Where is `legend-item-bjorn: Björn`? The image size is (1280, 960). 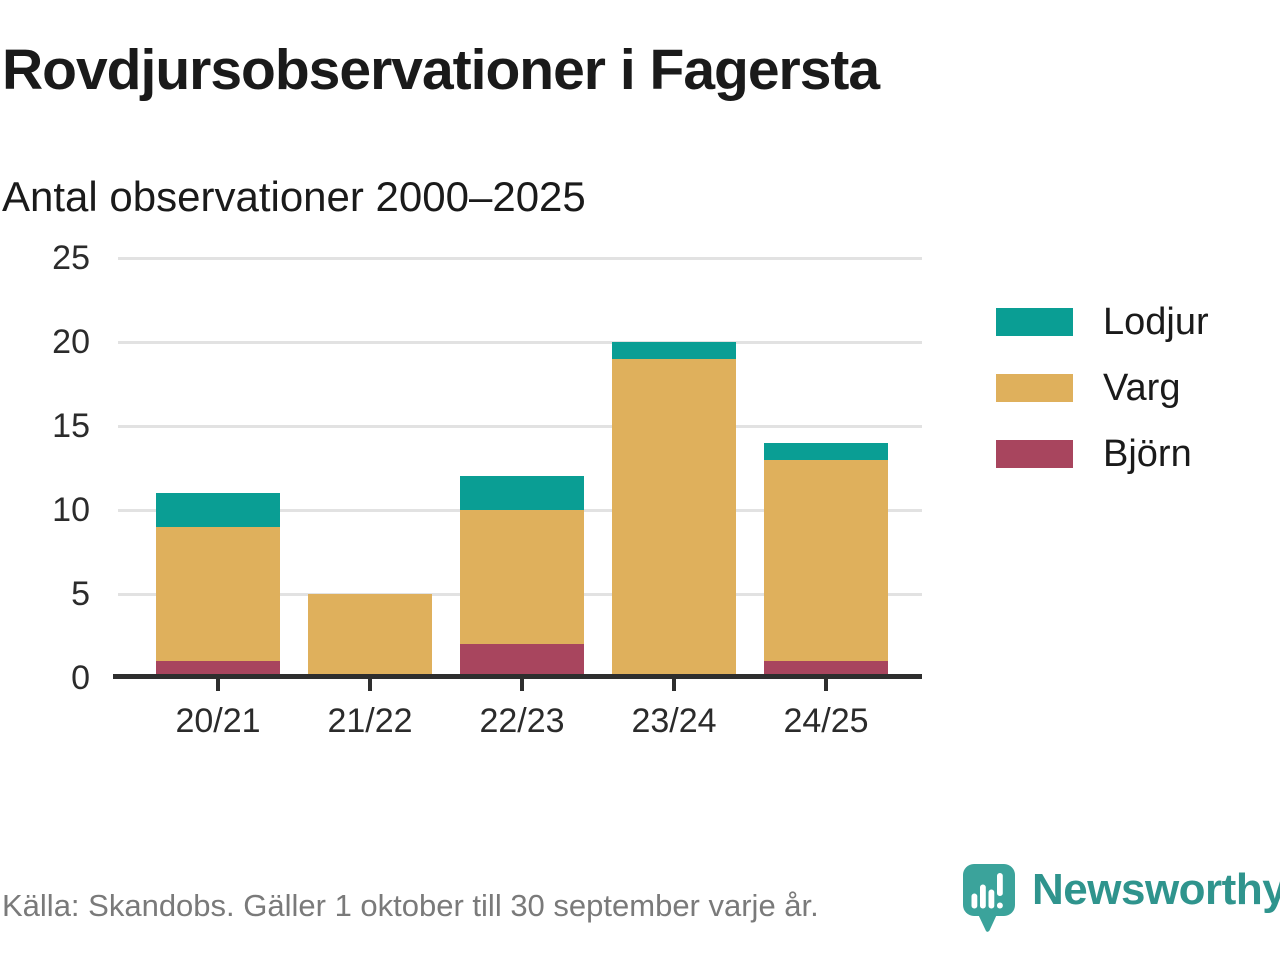 legend-item-bjorn: Björn is located at coordinates (1102, 454).